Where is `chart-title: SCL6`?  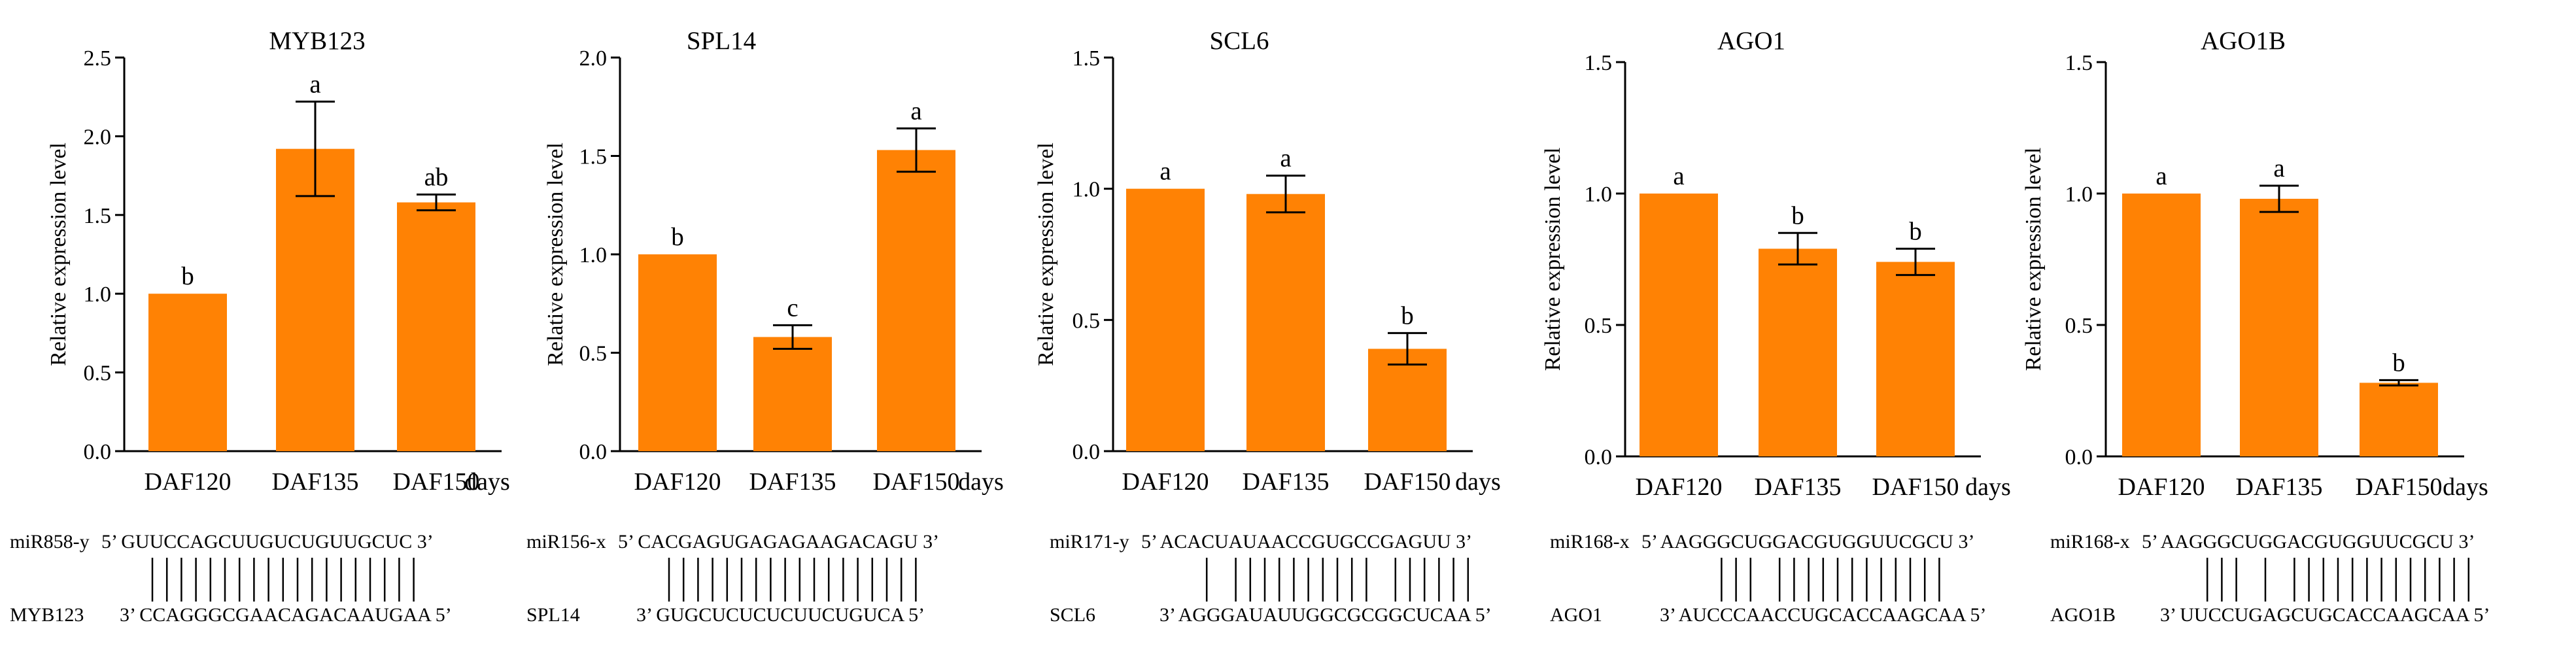
chart-title: SCL6 is located at coordinates (1239, 41).